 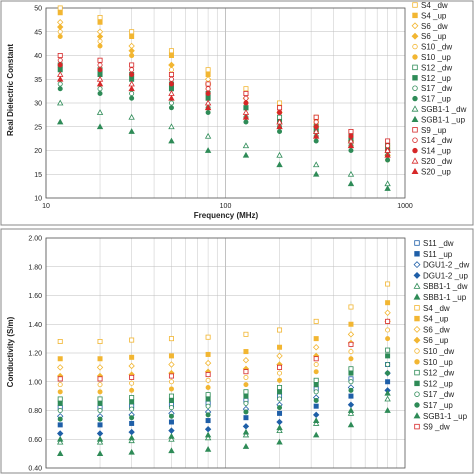 What do you see at coordinates (38, 151) in the screenshot?
I see `y-tick-label: 20` at bounding box center [38, 151].